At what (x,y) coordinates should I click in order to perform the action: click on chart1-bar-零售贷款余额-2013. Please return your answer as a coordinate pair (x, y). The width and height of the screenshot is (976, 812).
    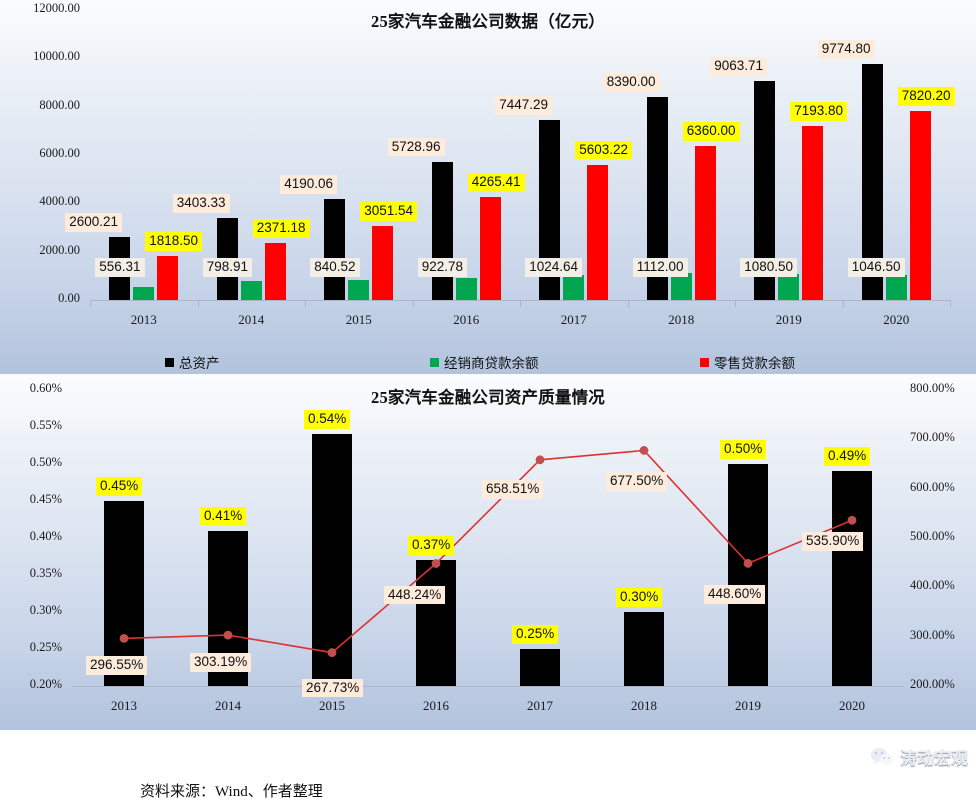
    Looking at the image, I should click on (168, 278).